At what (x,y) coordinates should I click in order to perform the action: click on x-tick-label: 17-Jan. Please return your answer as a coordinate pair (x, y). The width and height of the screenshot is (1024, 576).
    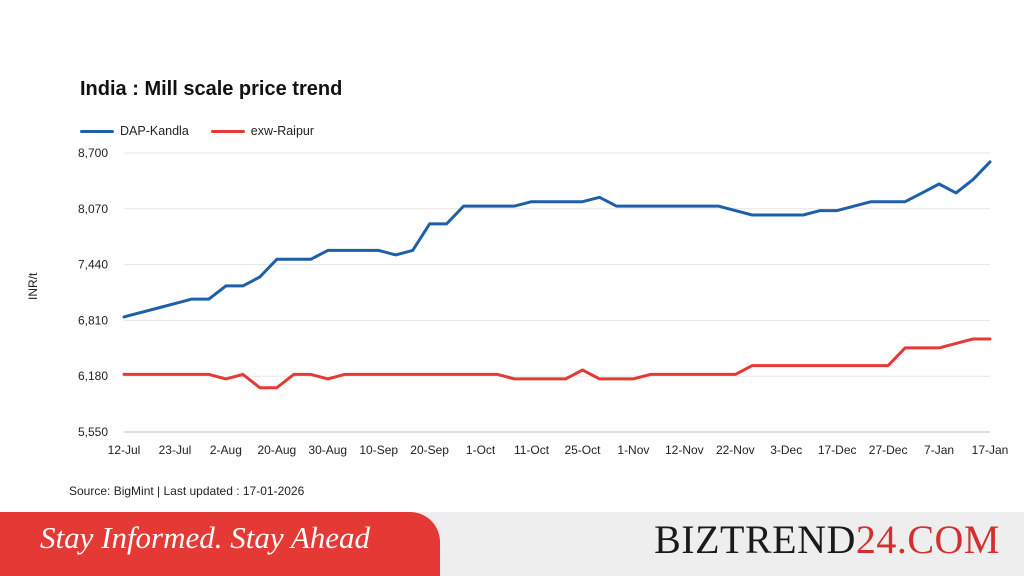
    Looking at the image, I should click on (990, 450).